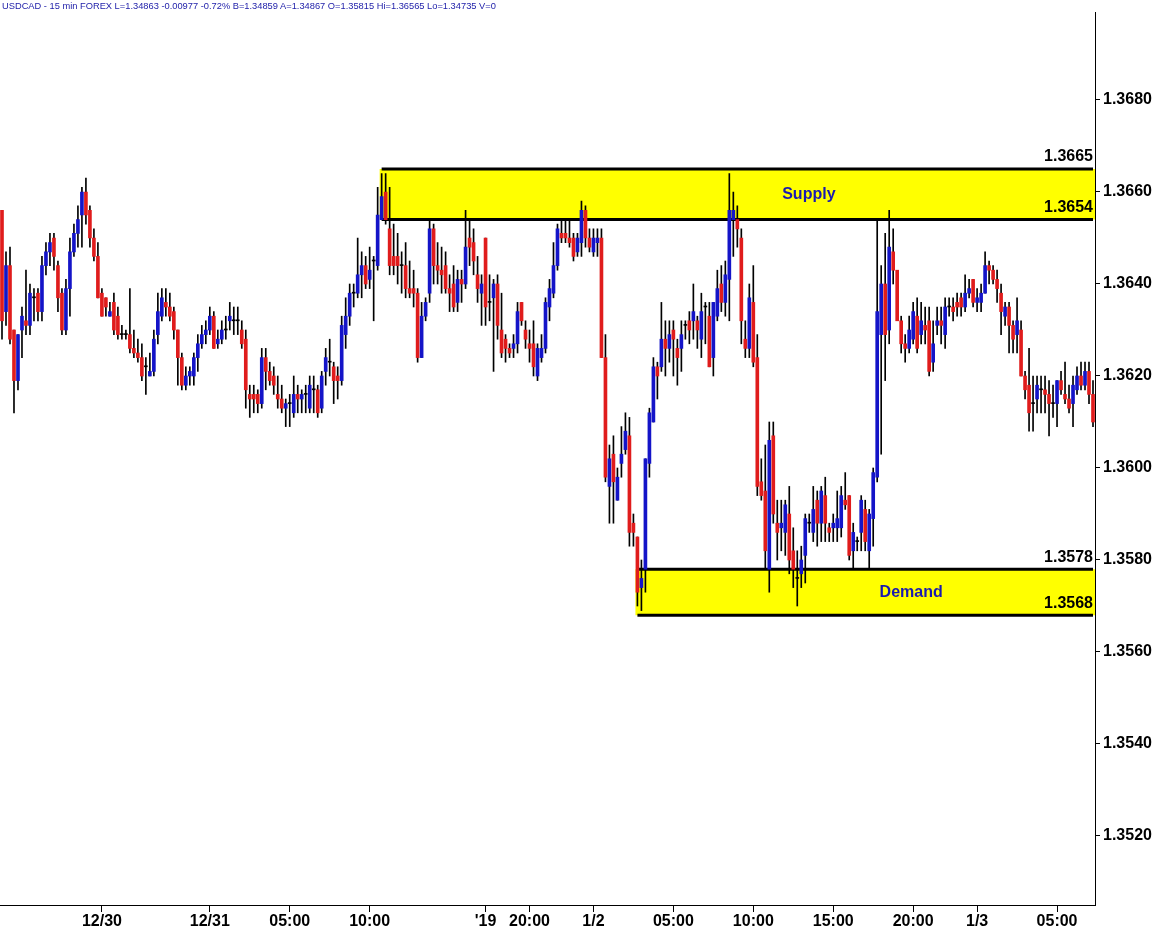 The image size is (1158, 930). Describe the element at coordinates (1128, 559) in the screenshot. I see `y-tick-label: 1.3580` at that location.